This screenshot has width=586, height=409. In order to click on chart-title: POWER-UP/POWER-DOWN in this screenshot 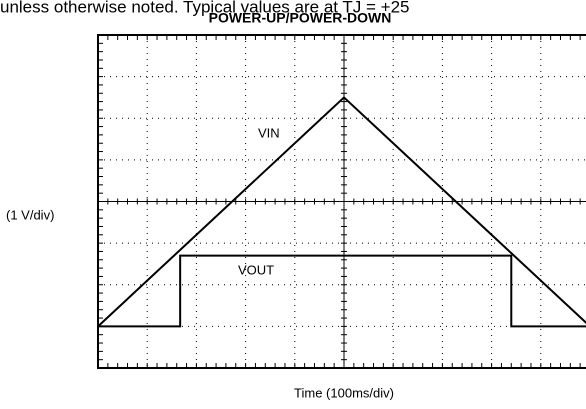, I will do `click(300, 18)`.